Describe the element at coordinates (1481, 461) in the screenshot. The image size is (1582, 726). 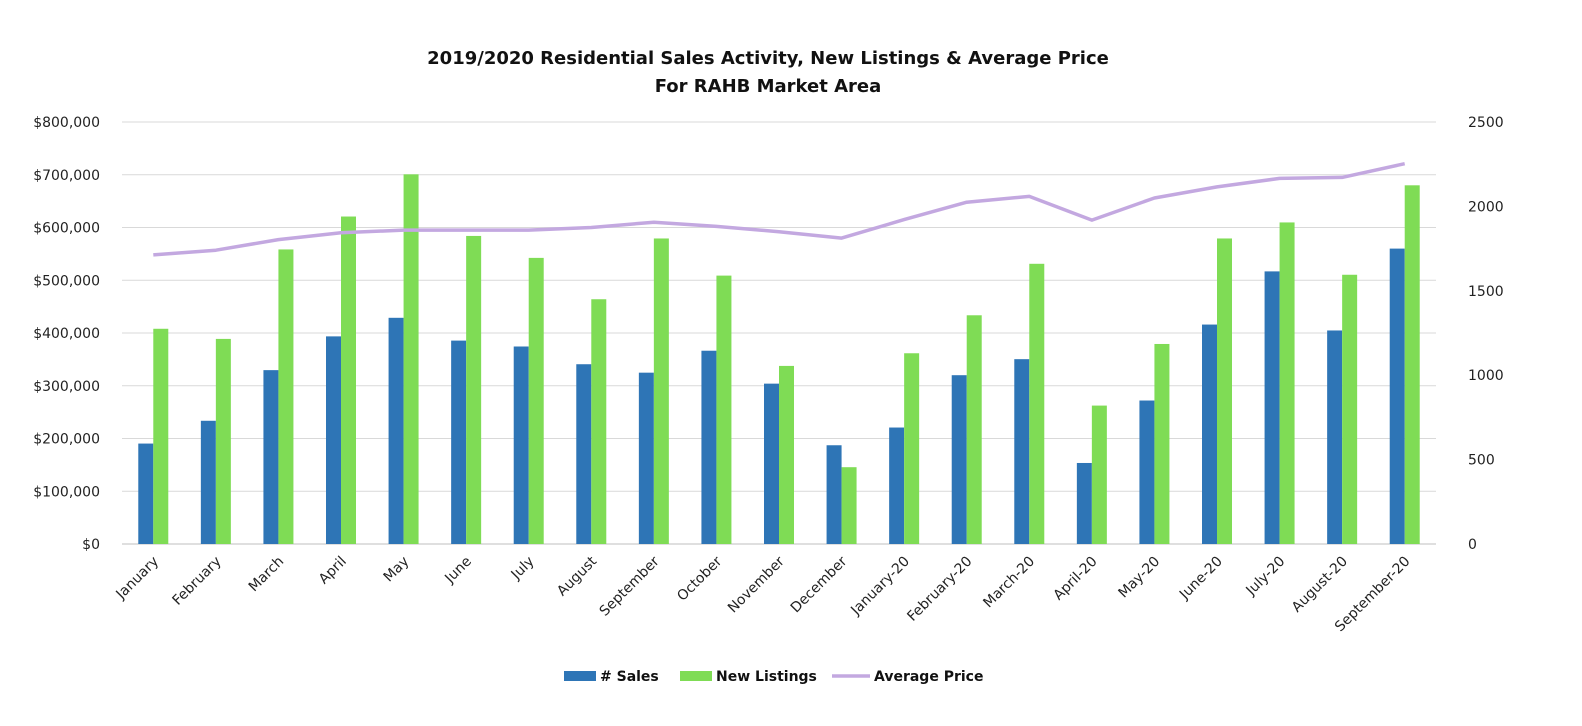
I see `right-tick-label: 500` at that location.